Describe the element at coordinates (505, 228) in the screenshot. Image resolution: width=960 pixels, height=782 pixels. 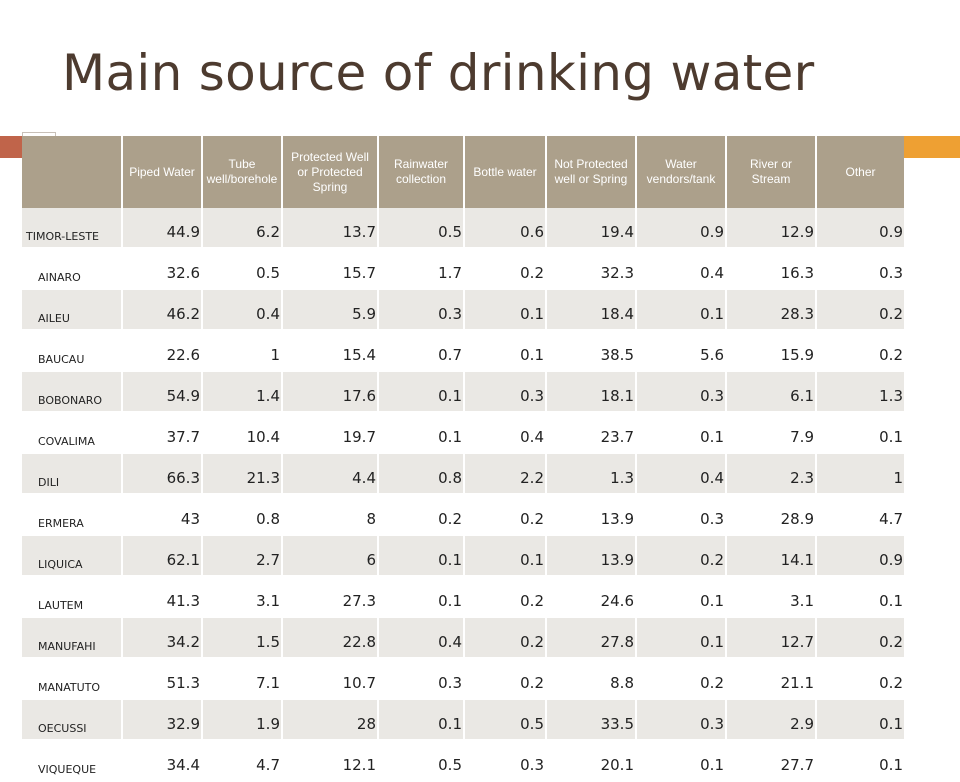
I see `table-cell: 0.6` at that location.